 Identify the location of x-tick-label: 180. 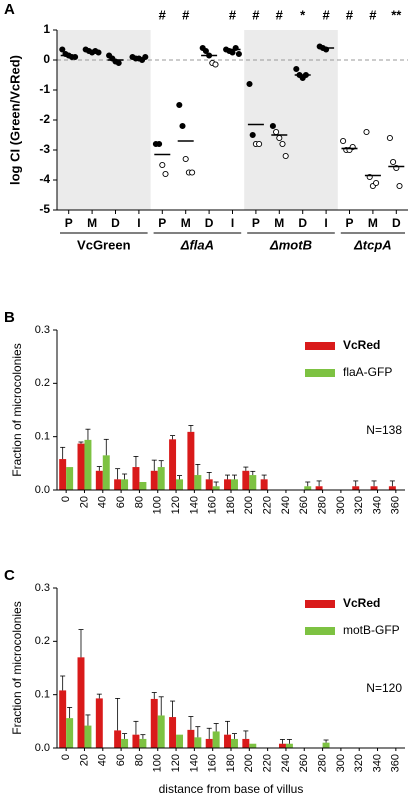
(231, 763).